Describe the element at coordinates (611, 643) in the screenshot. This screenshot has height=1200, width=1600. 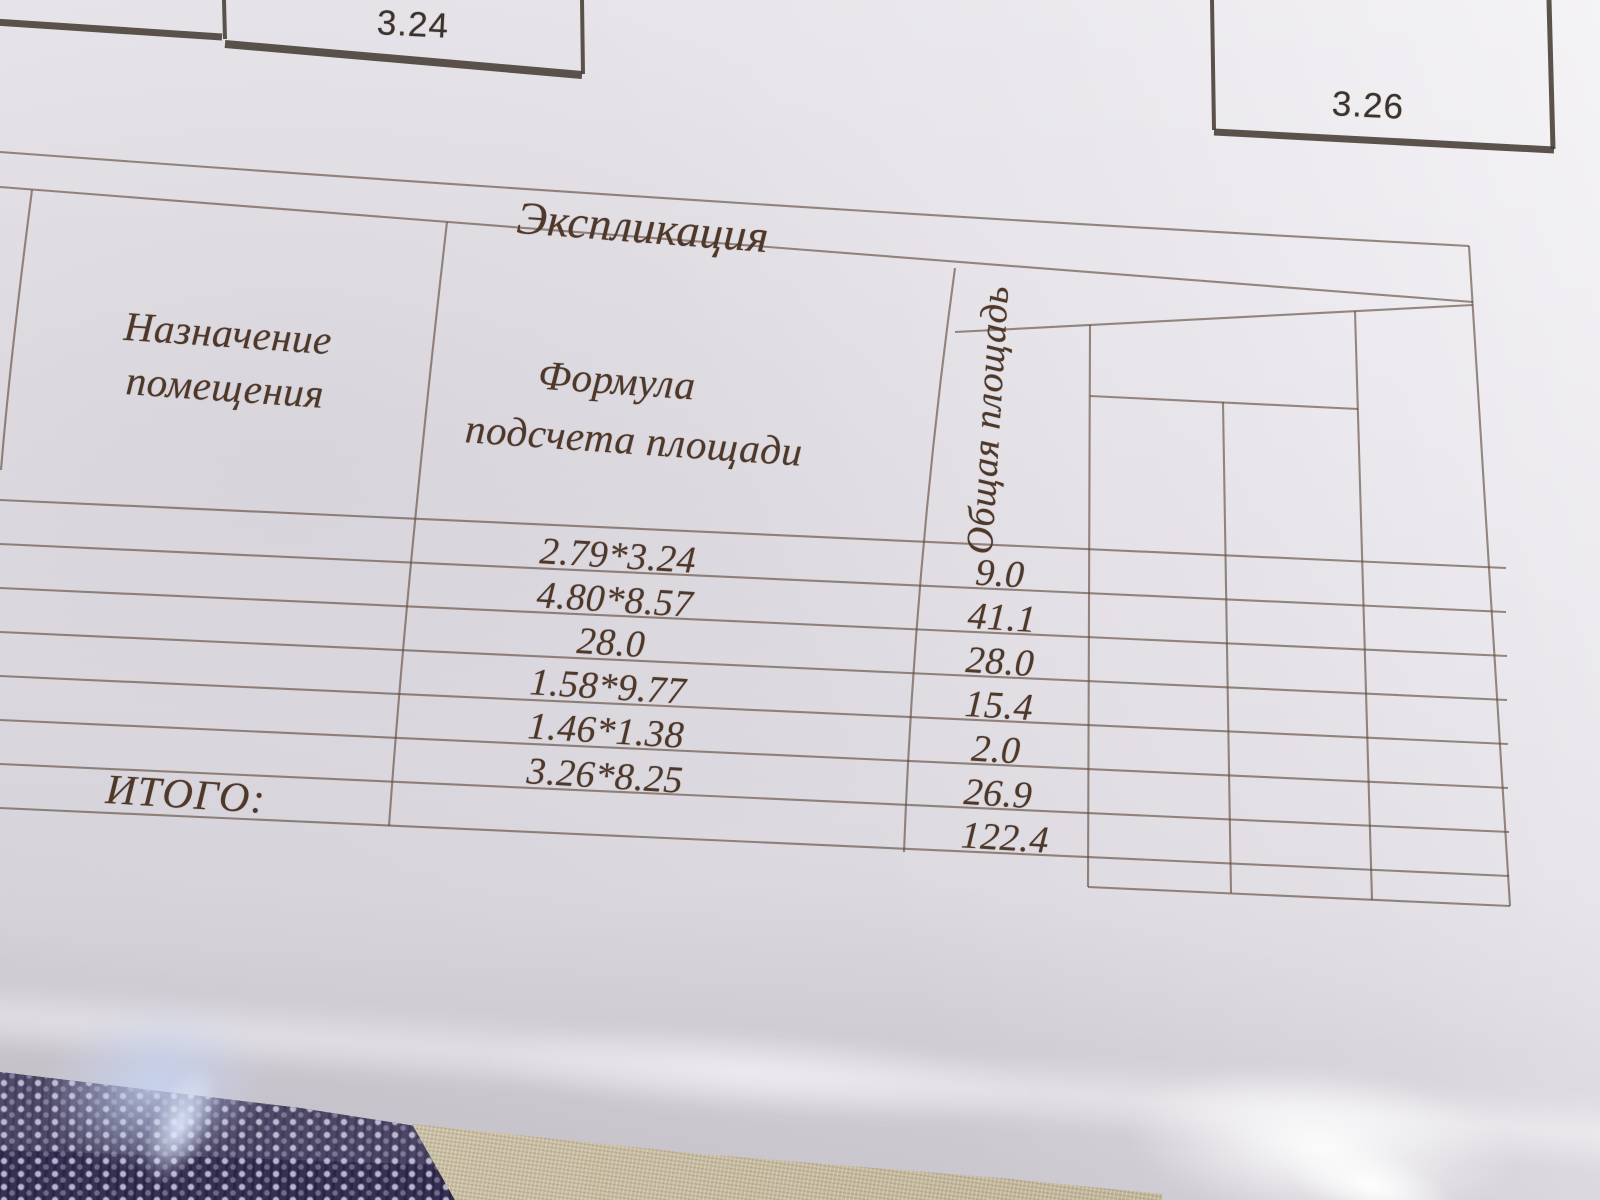
I see `cell-formula: 28.0` at that location.